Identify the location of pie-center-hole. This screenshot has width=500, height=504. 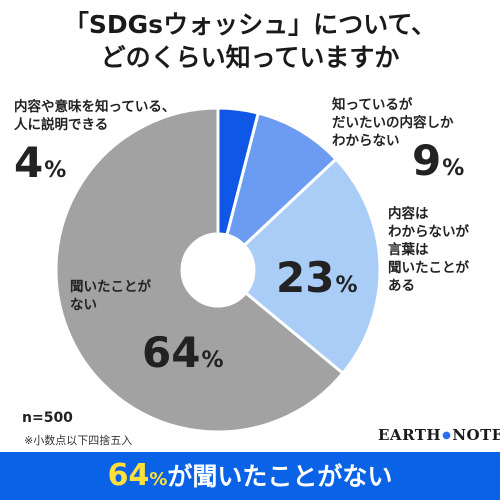
(218, 270).